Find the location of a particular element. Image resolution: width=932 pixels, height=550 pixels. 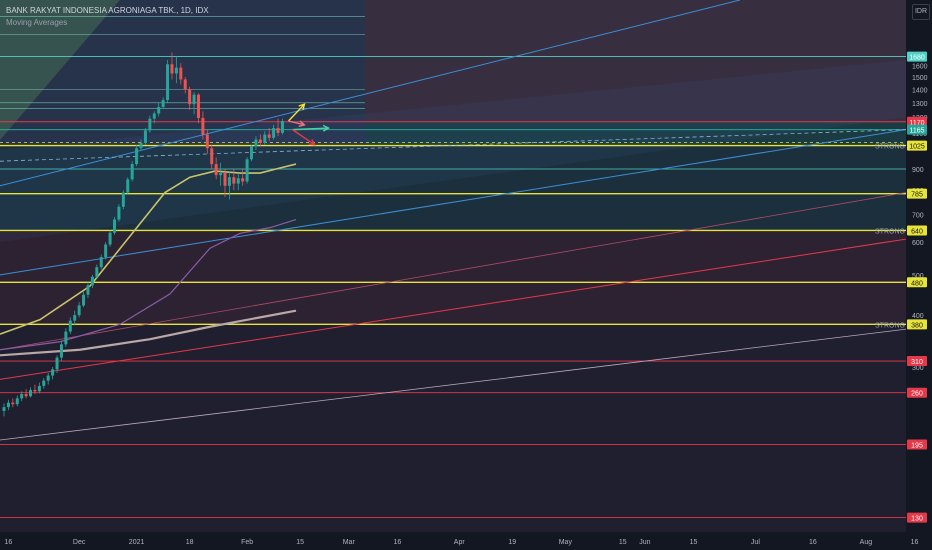

price-tag-1025: 1025 is located at coordinates (917, 147).